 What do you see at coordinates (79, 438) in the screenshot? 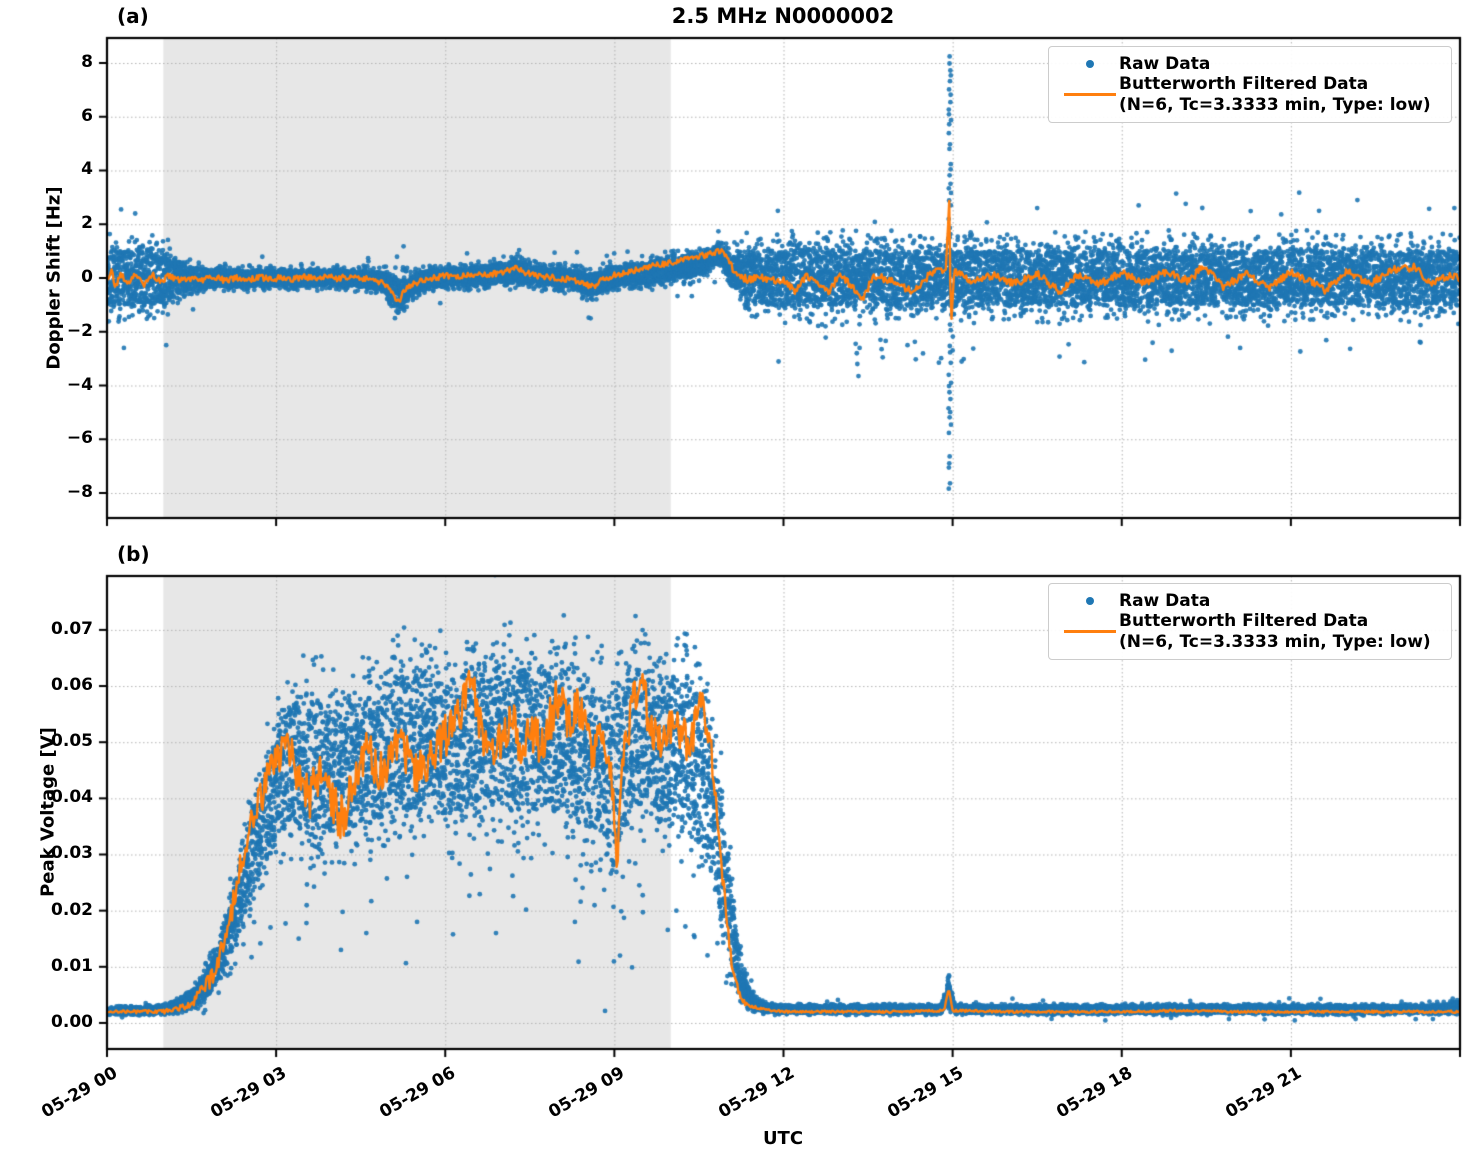
I see `y-tick-label-a: −6` at bounding box center [79, 438].